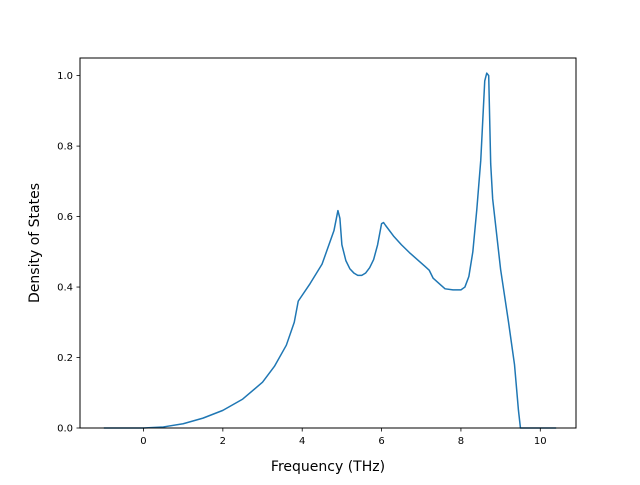 This screenshot has width=640, height=485. What do you see at coordinates (65, 147) in the screenshot?
I see `y-tick-label: 0.8` at bounding box center [65, 147].